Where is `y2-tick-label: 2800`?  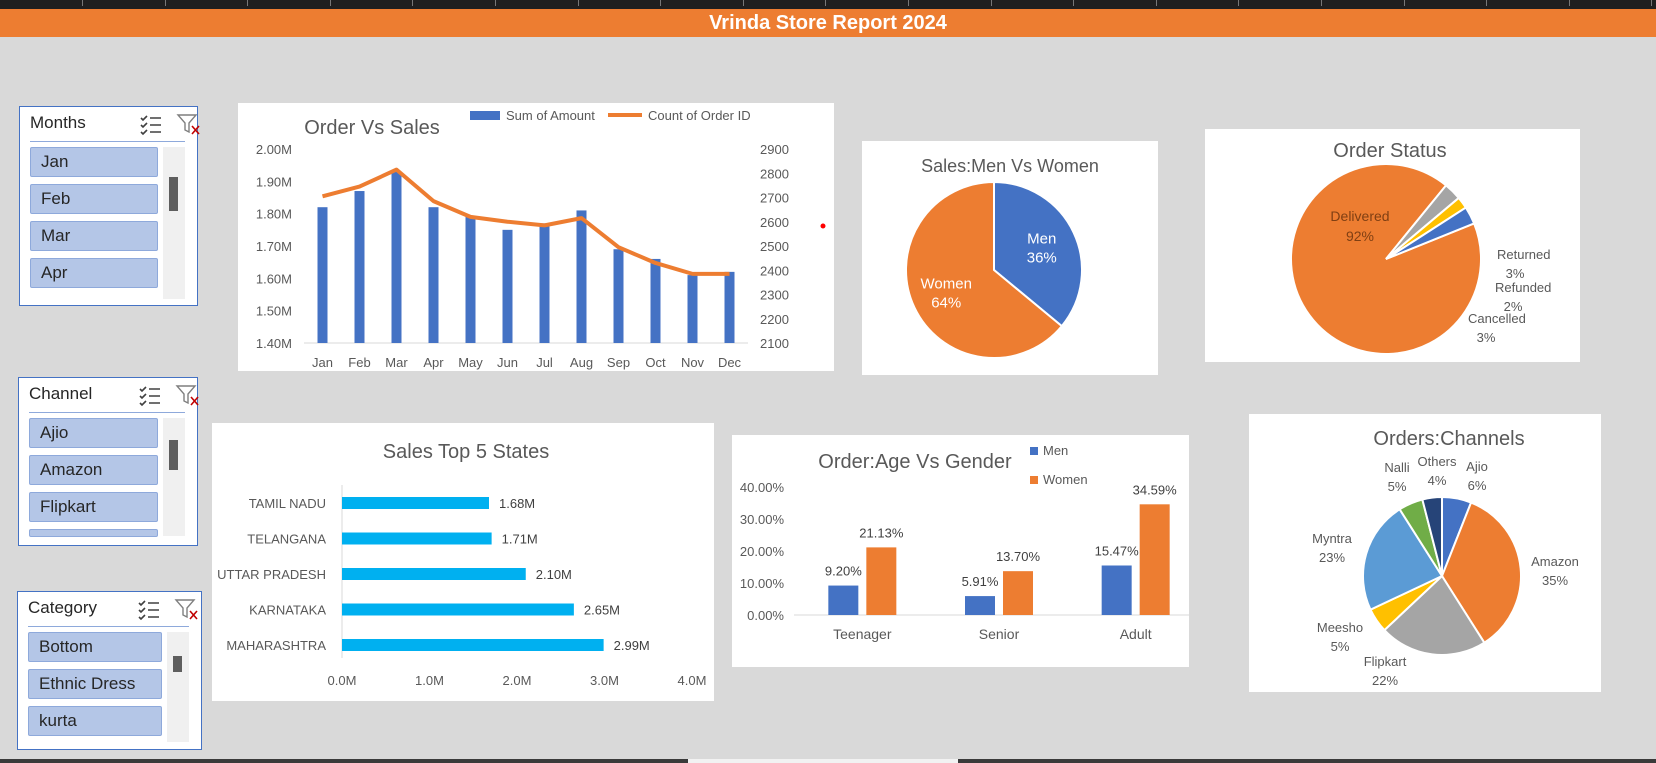
y2-tick-label: 2800 is located at coordinates (774, 173).